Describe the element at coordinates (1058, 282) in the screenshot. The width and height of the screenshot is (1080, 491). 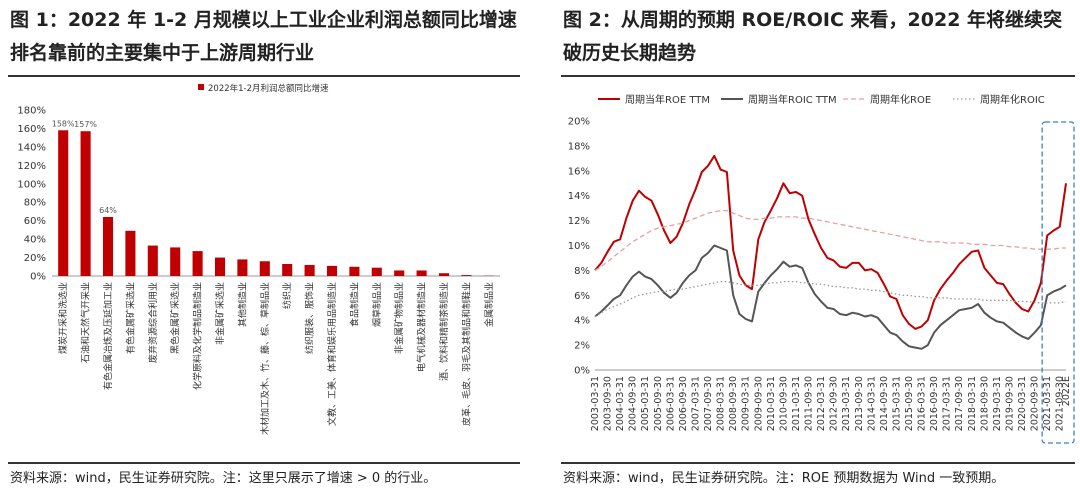
I see `forecast-highlight-box` at that location.